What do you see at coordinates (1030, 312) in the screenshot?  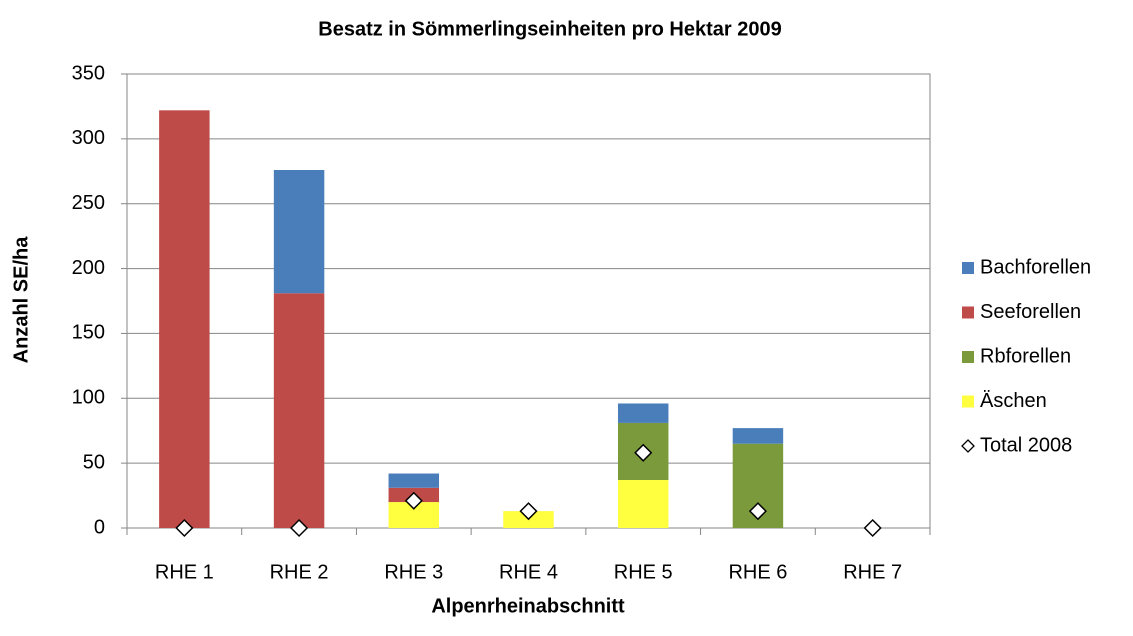 I see `legend-label: Seeforellen` at bounding box center [1030, 312].